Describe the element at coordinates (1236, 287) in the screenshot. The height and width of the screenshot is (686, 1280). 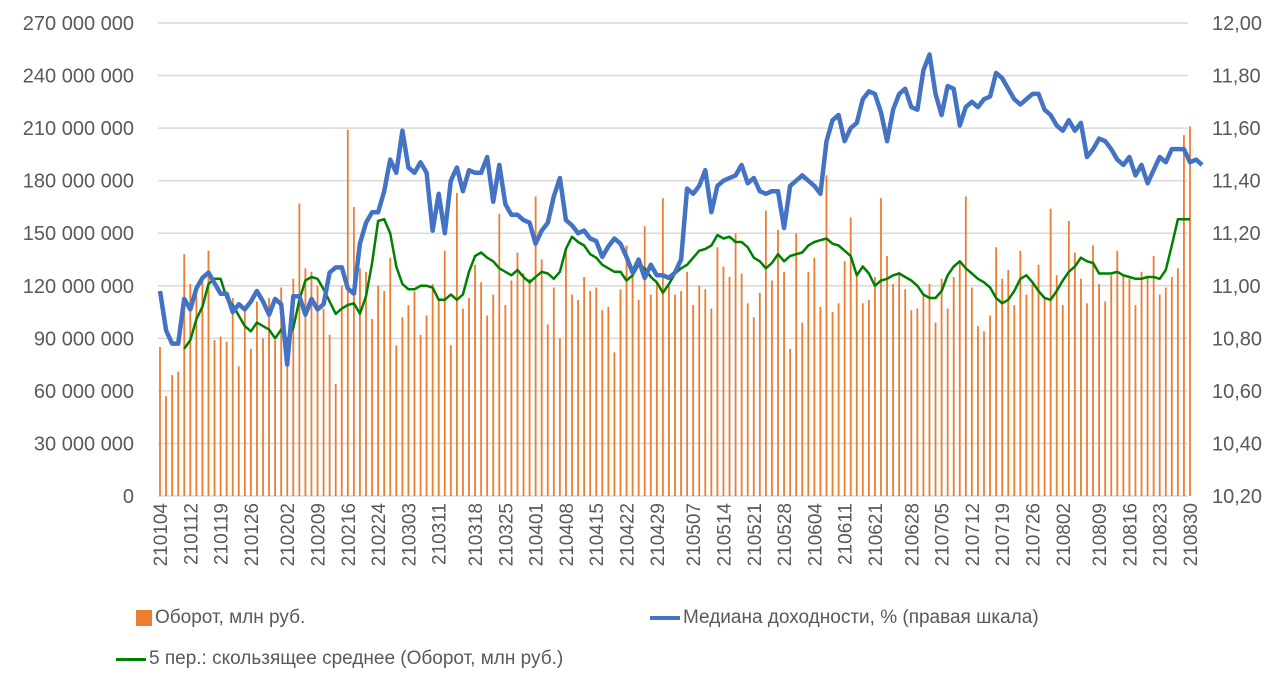
I see `right-tick-label: 11,00` at that location.